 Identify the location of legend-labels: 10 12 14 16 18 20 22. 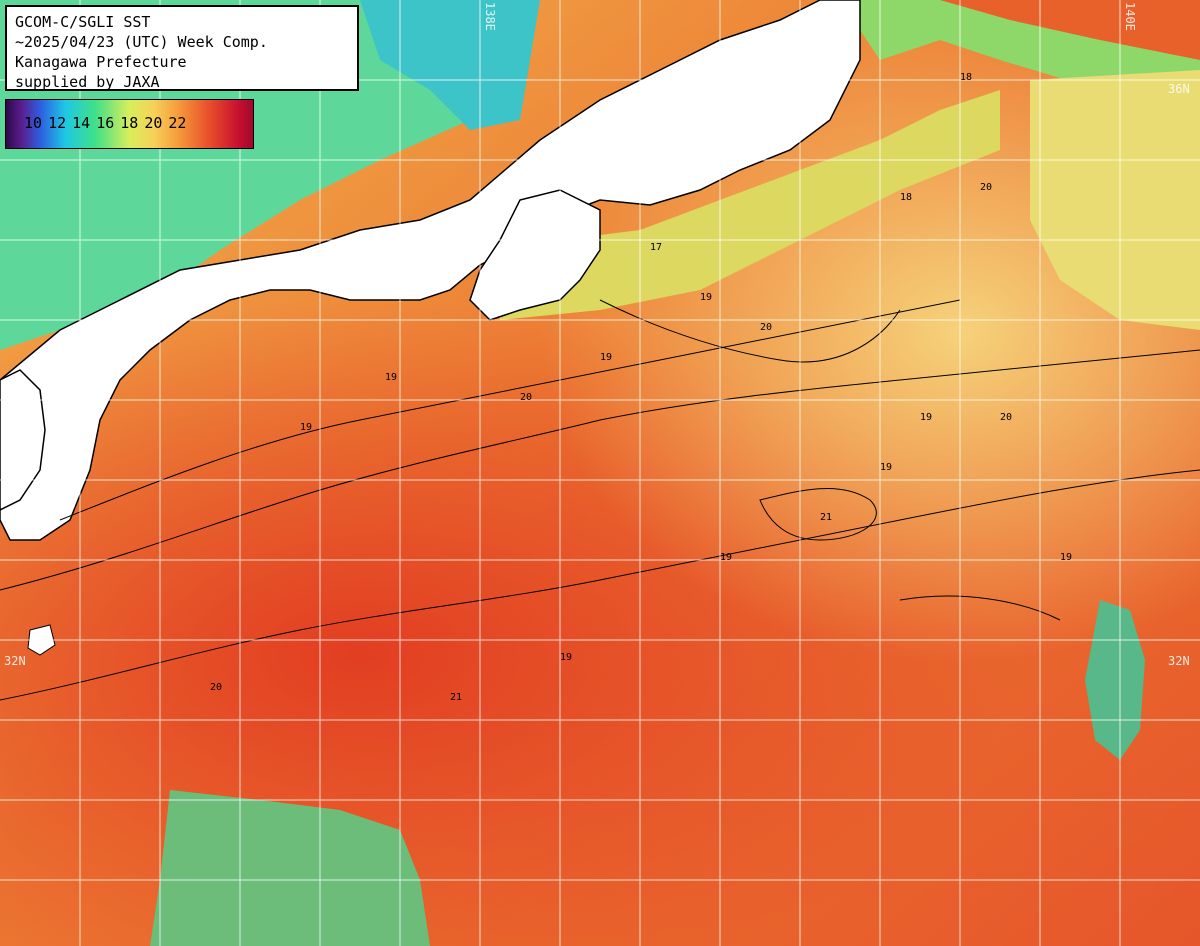
(108, 123).